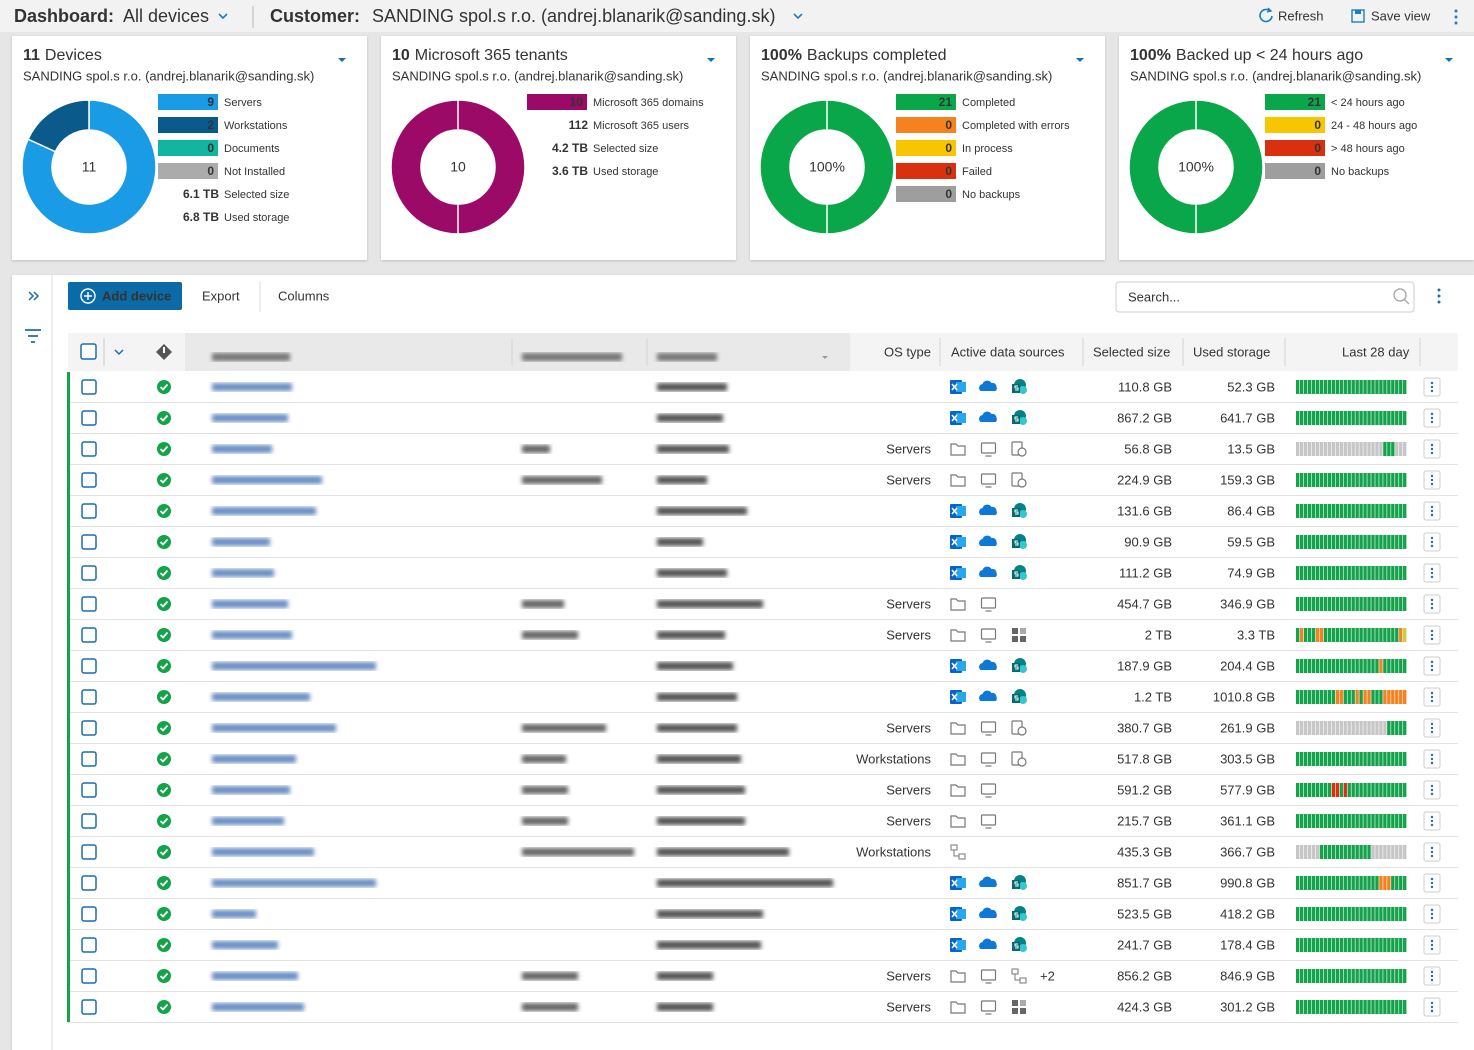 Image resolution: width=1474 pixels, height=1050 pixels. Describe the element at coordinates (164, 976) in the screenshot. I see `status-ok` at that location.